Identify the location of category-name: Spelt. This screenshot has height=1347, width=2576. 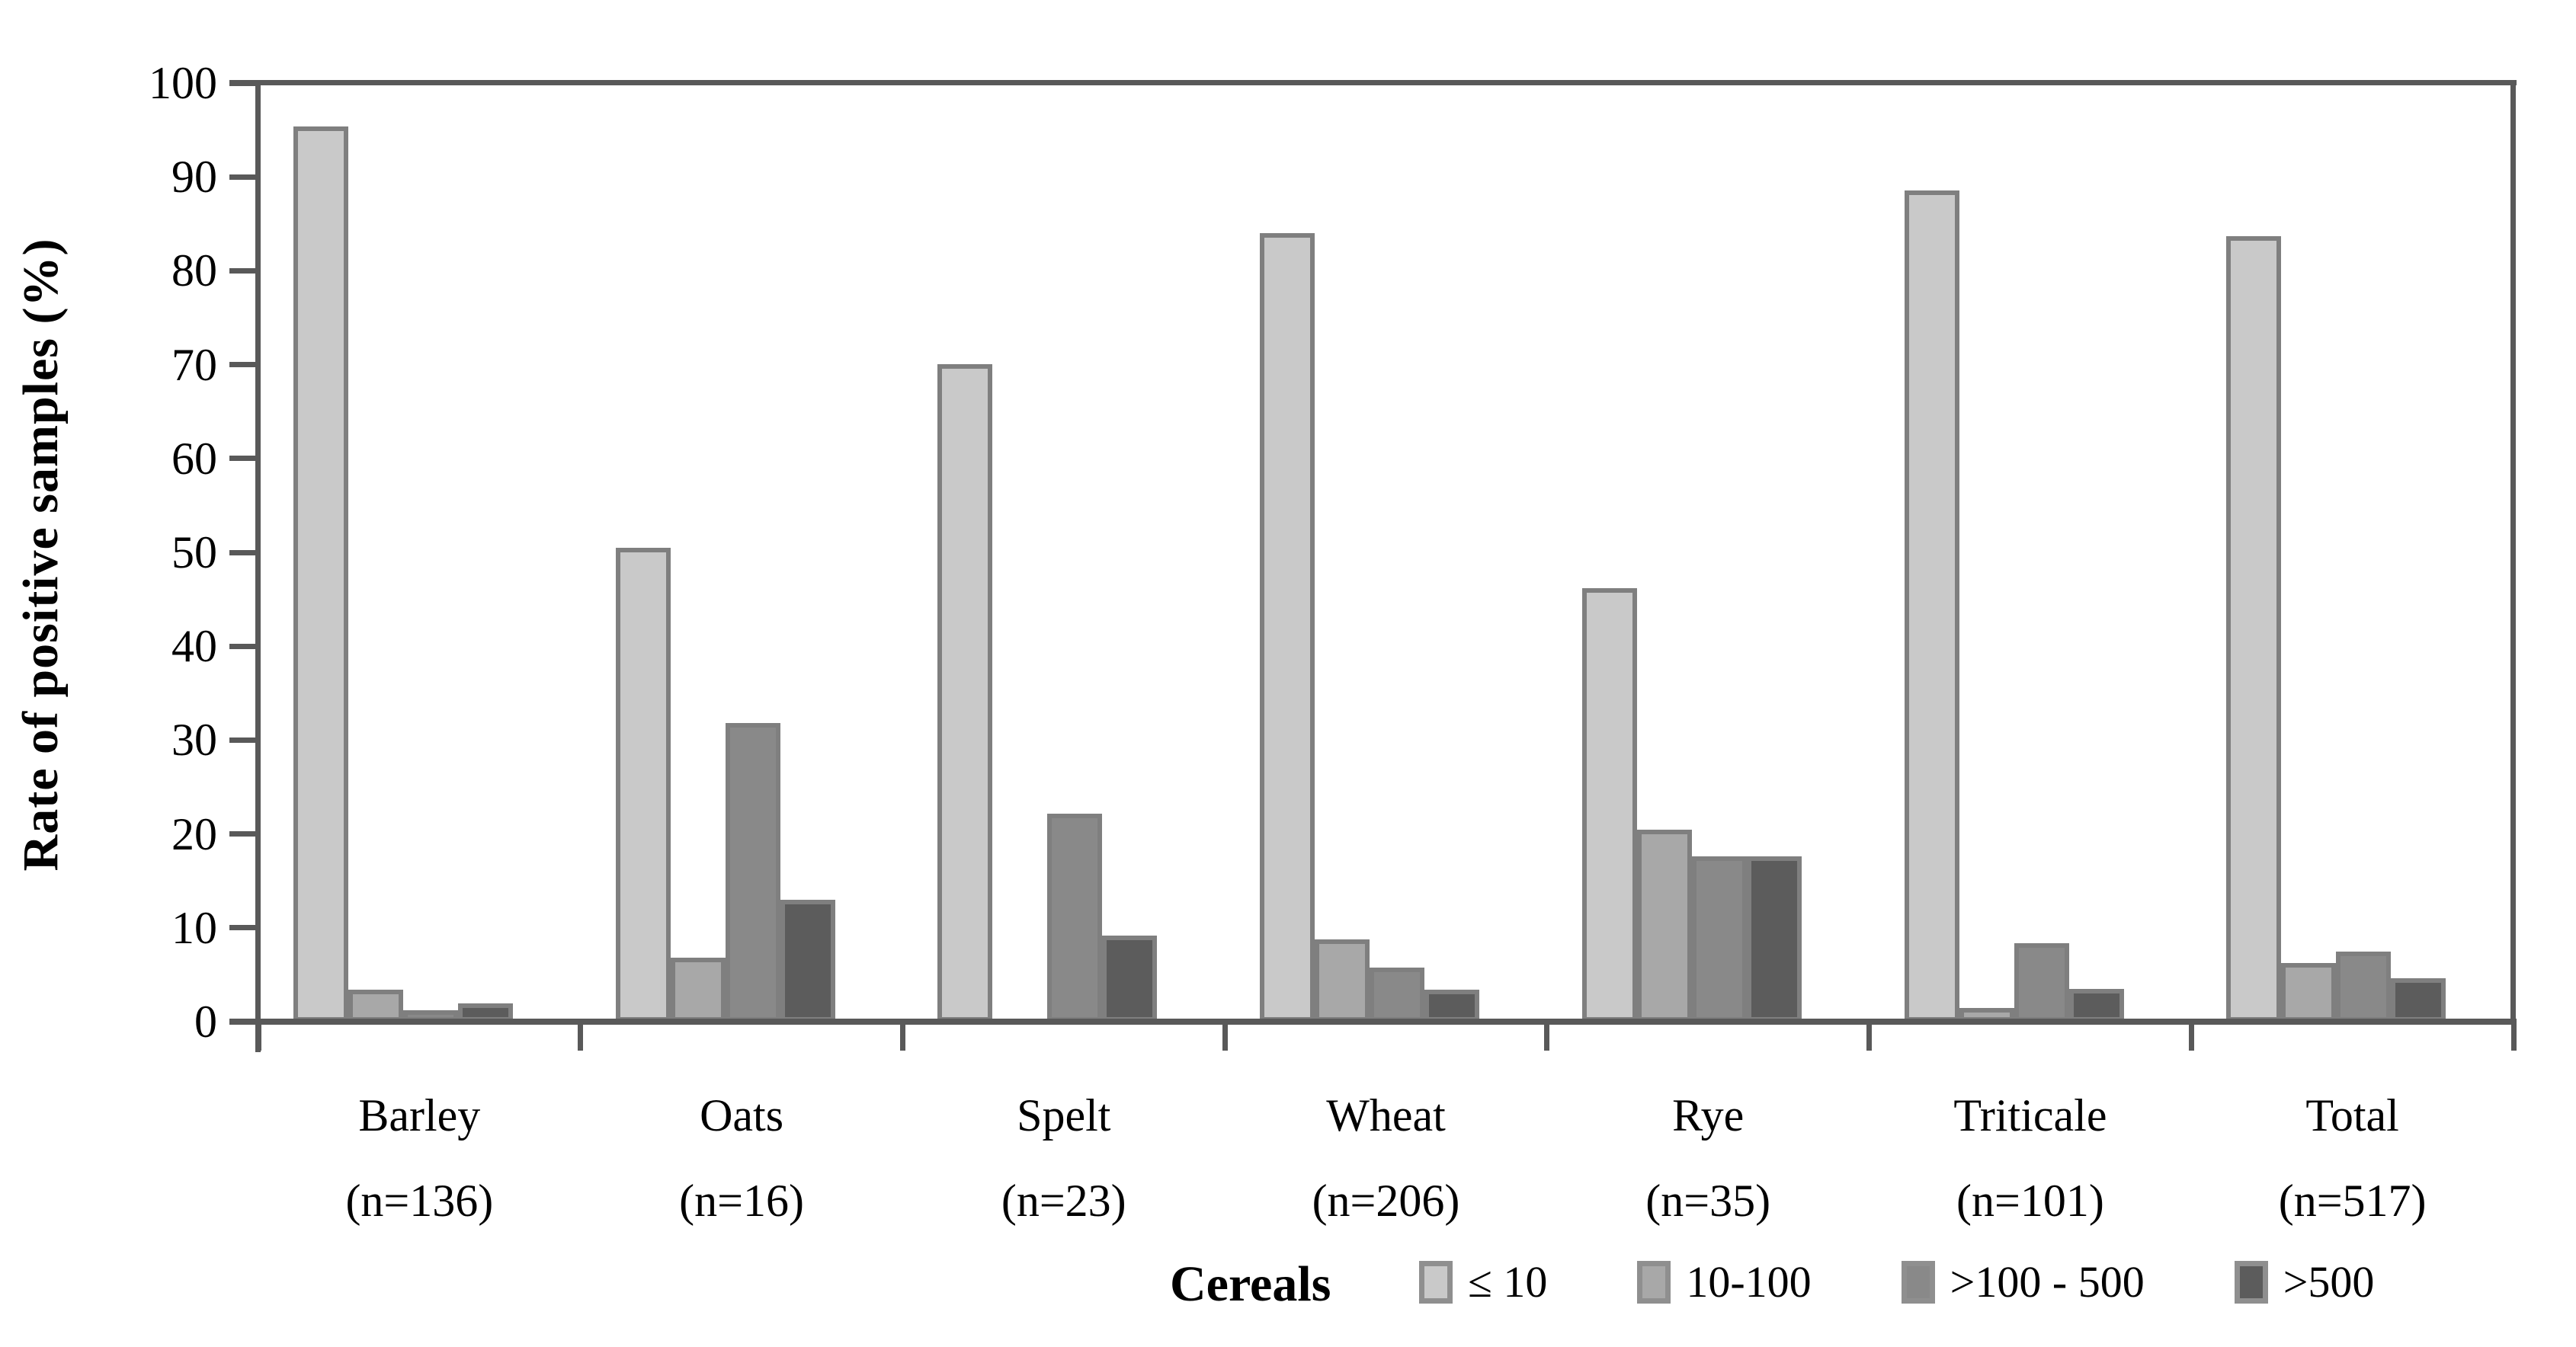
(1064, 1115).